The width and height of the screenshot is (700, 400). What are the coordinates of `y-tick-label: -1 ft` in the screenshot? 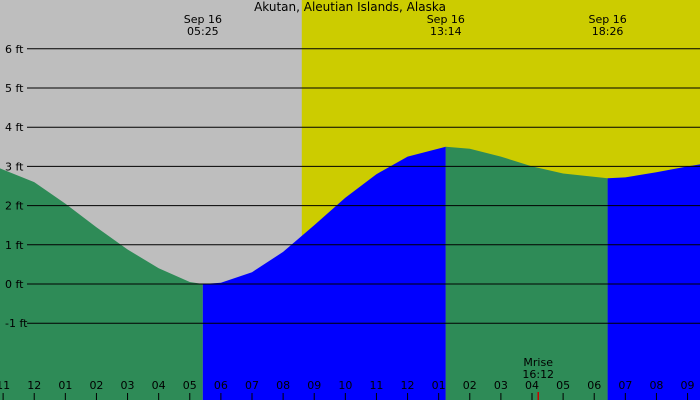 It's located at (16, 323).